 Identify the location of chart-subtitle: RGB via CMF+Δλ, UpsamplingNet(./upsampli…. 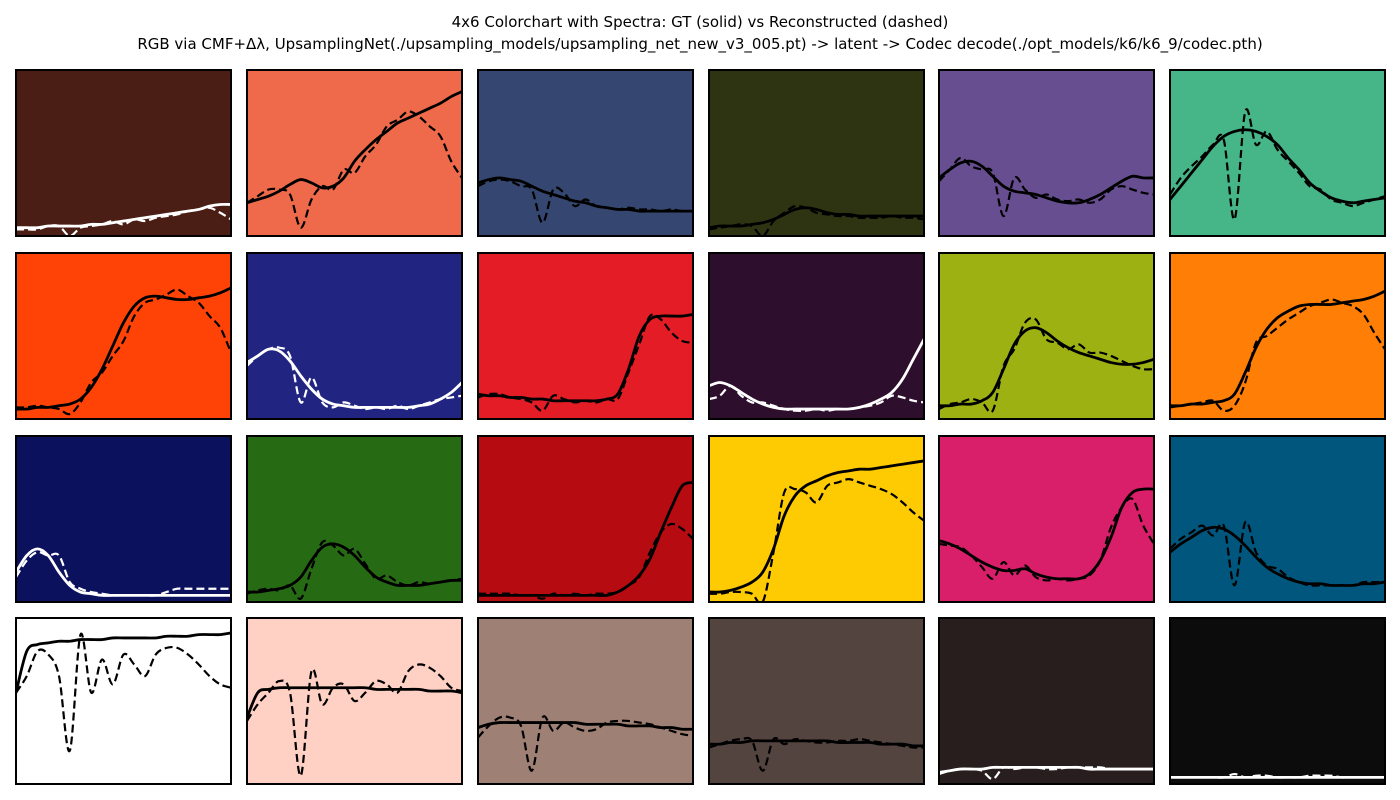
(700, 44).